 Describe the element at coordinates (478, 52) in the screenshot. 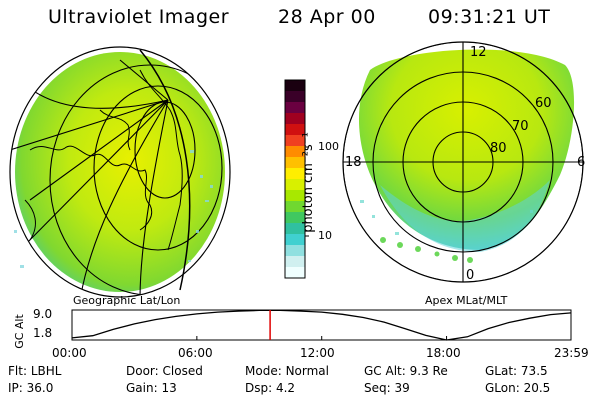

I see `mlt-label-12: 12` at that location.